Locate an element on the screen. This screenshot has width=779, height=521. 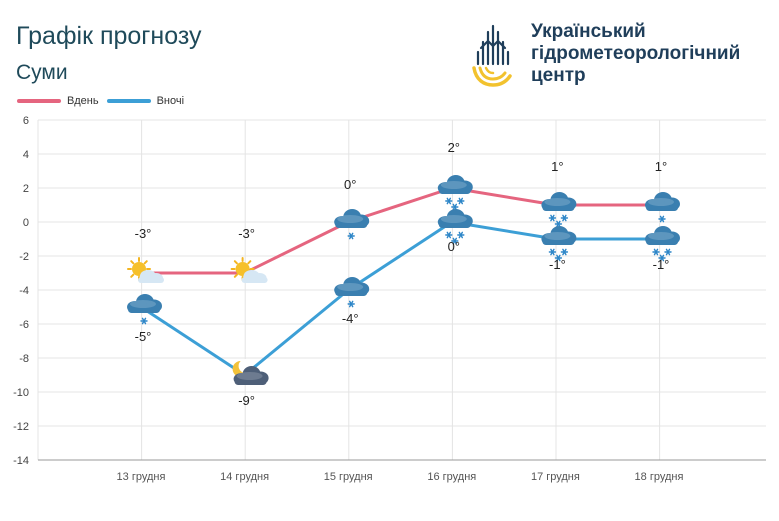
y-tick-label: 4 is located at coordinates (26, 155).